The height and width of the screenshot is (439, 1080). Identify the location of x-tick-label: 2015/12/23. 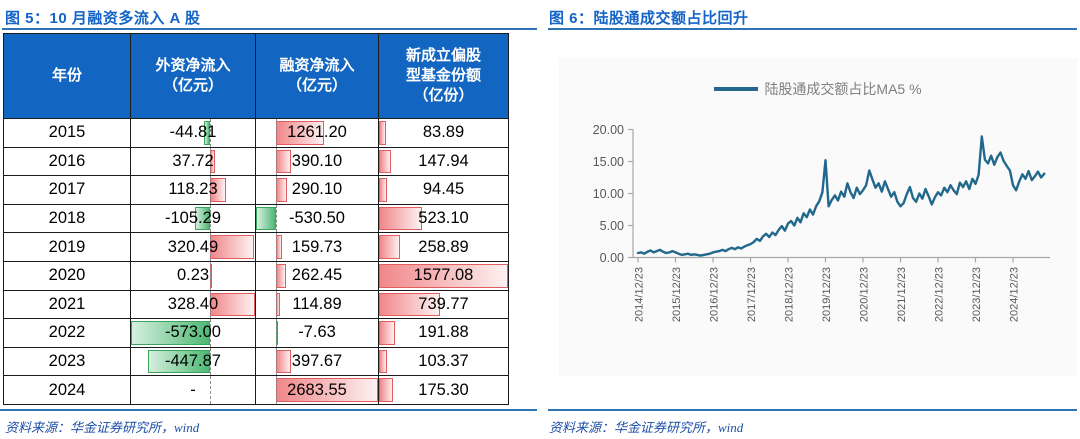
(677, 294).